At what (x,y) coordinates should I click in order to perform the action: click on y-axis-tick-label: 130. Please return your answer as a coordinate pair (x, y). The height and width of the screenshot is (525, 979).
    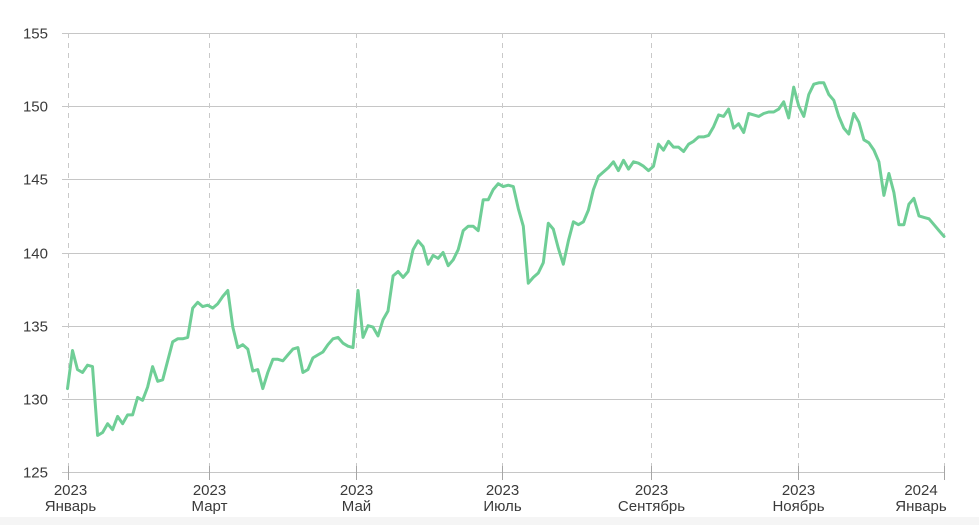
    Looking at the image, I should click on (35, 400).